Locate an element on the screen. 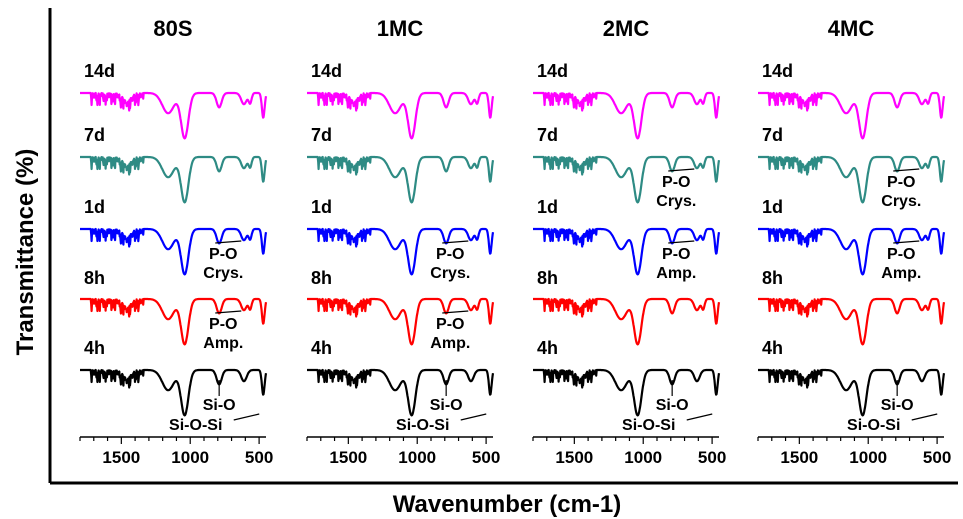 The width and height of the screenshot is (963, 519). panel-title: 1MC is located at coordinates (400, 28).